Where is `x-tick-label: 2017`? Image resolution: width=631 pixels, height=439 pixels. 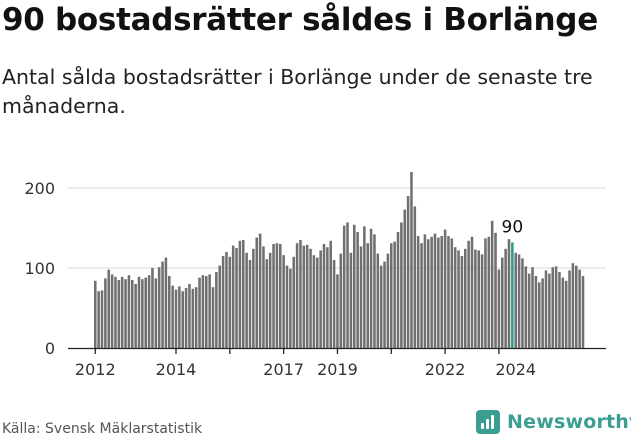
x-tick-label: 2017 is located at coordinates (283, 369).